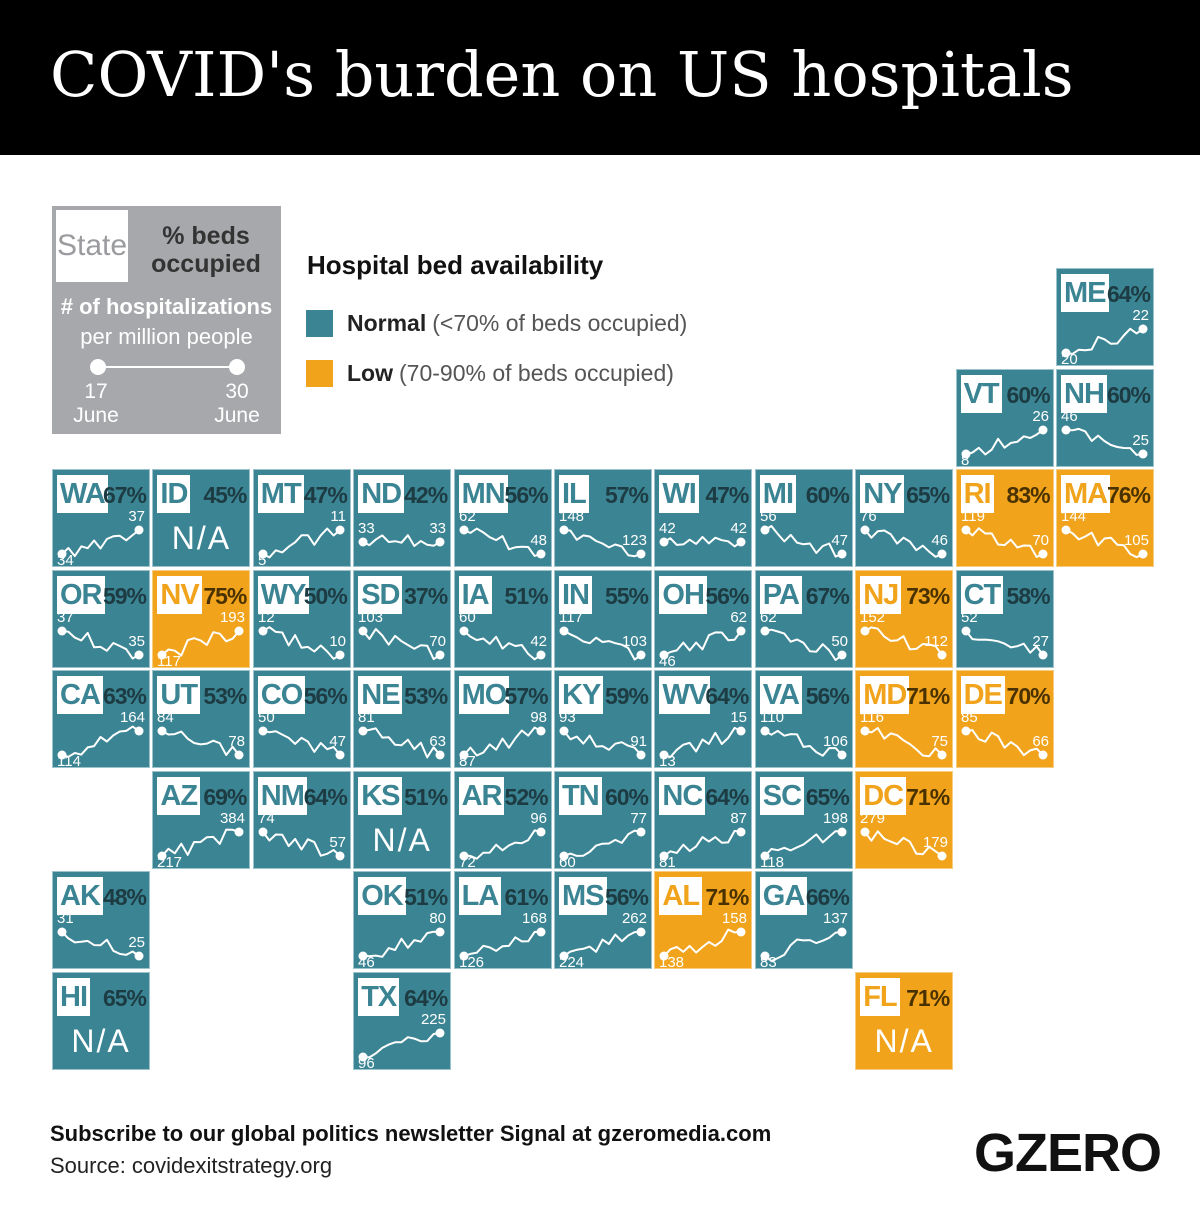  Describe the element at coordinates (803, 719) in the screenshot. I see `state-tile-va: VA 56% 110 106` at that location.